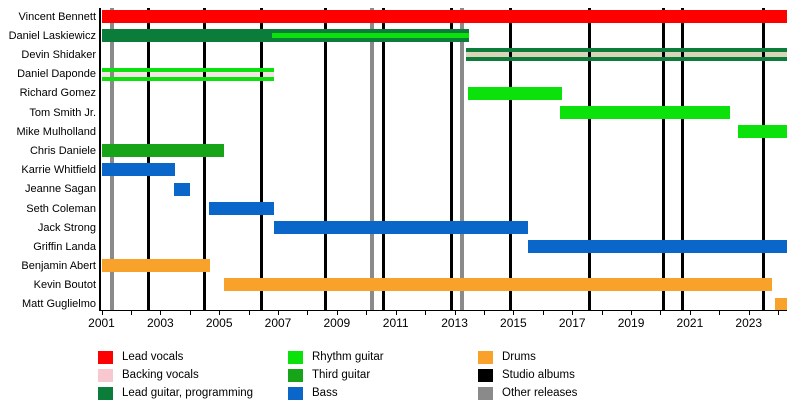  I want to click on studio-albums-swatch, so click(485, 375).